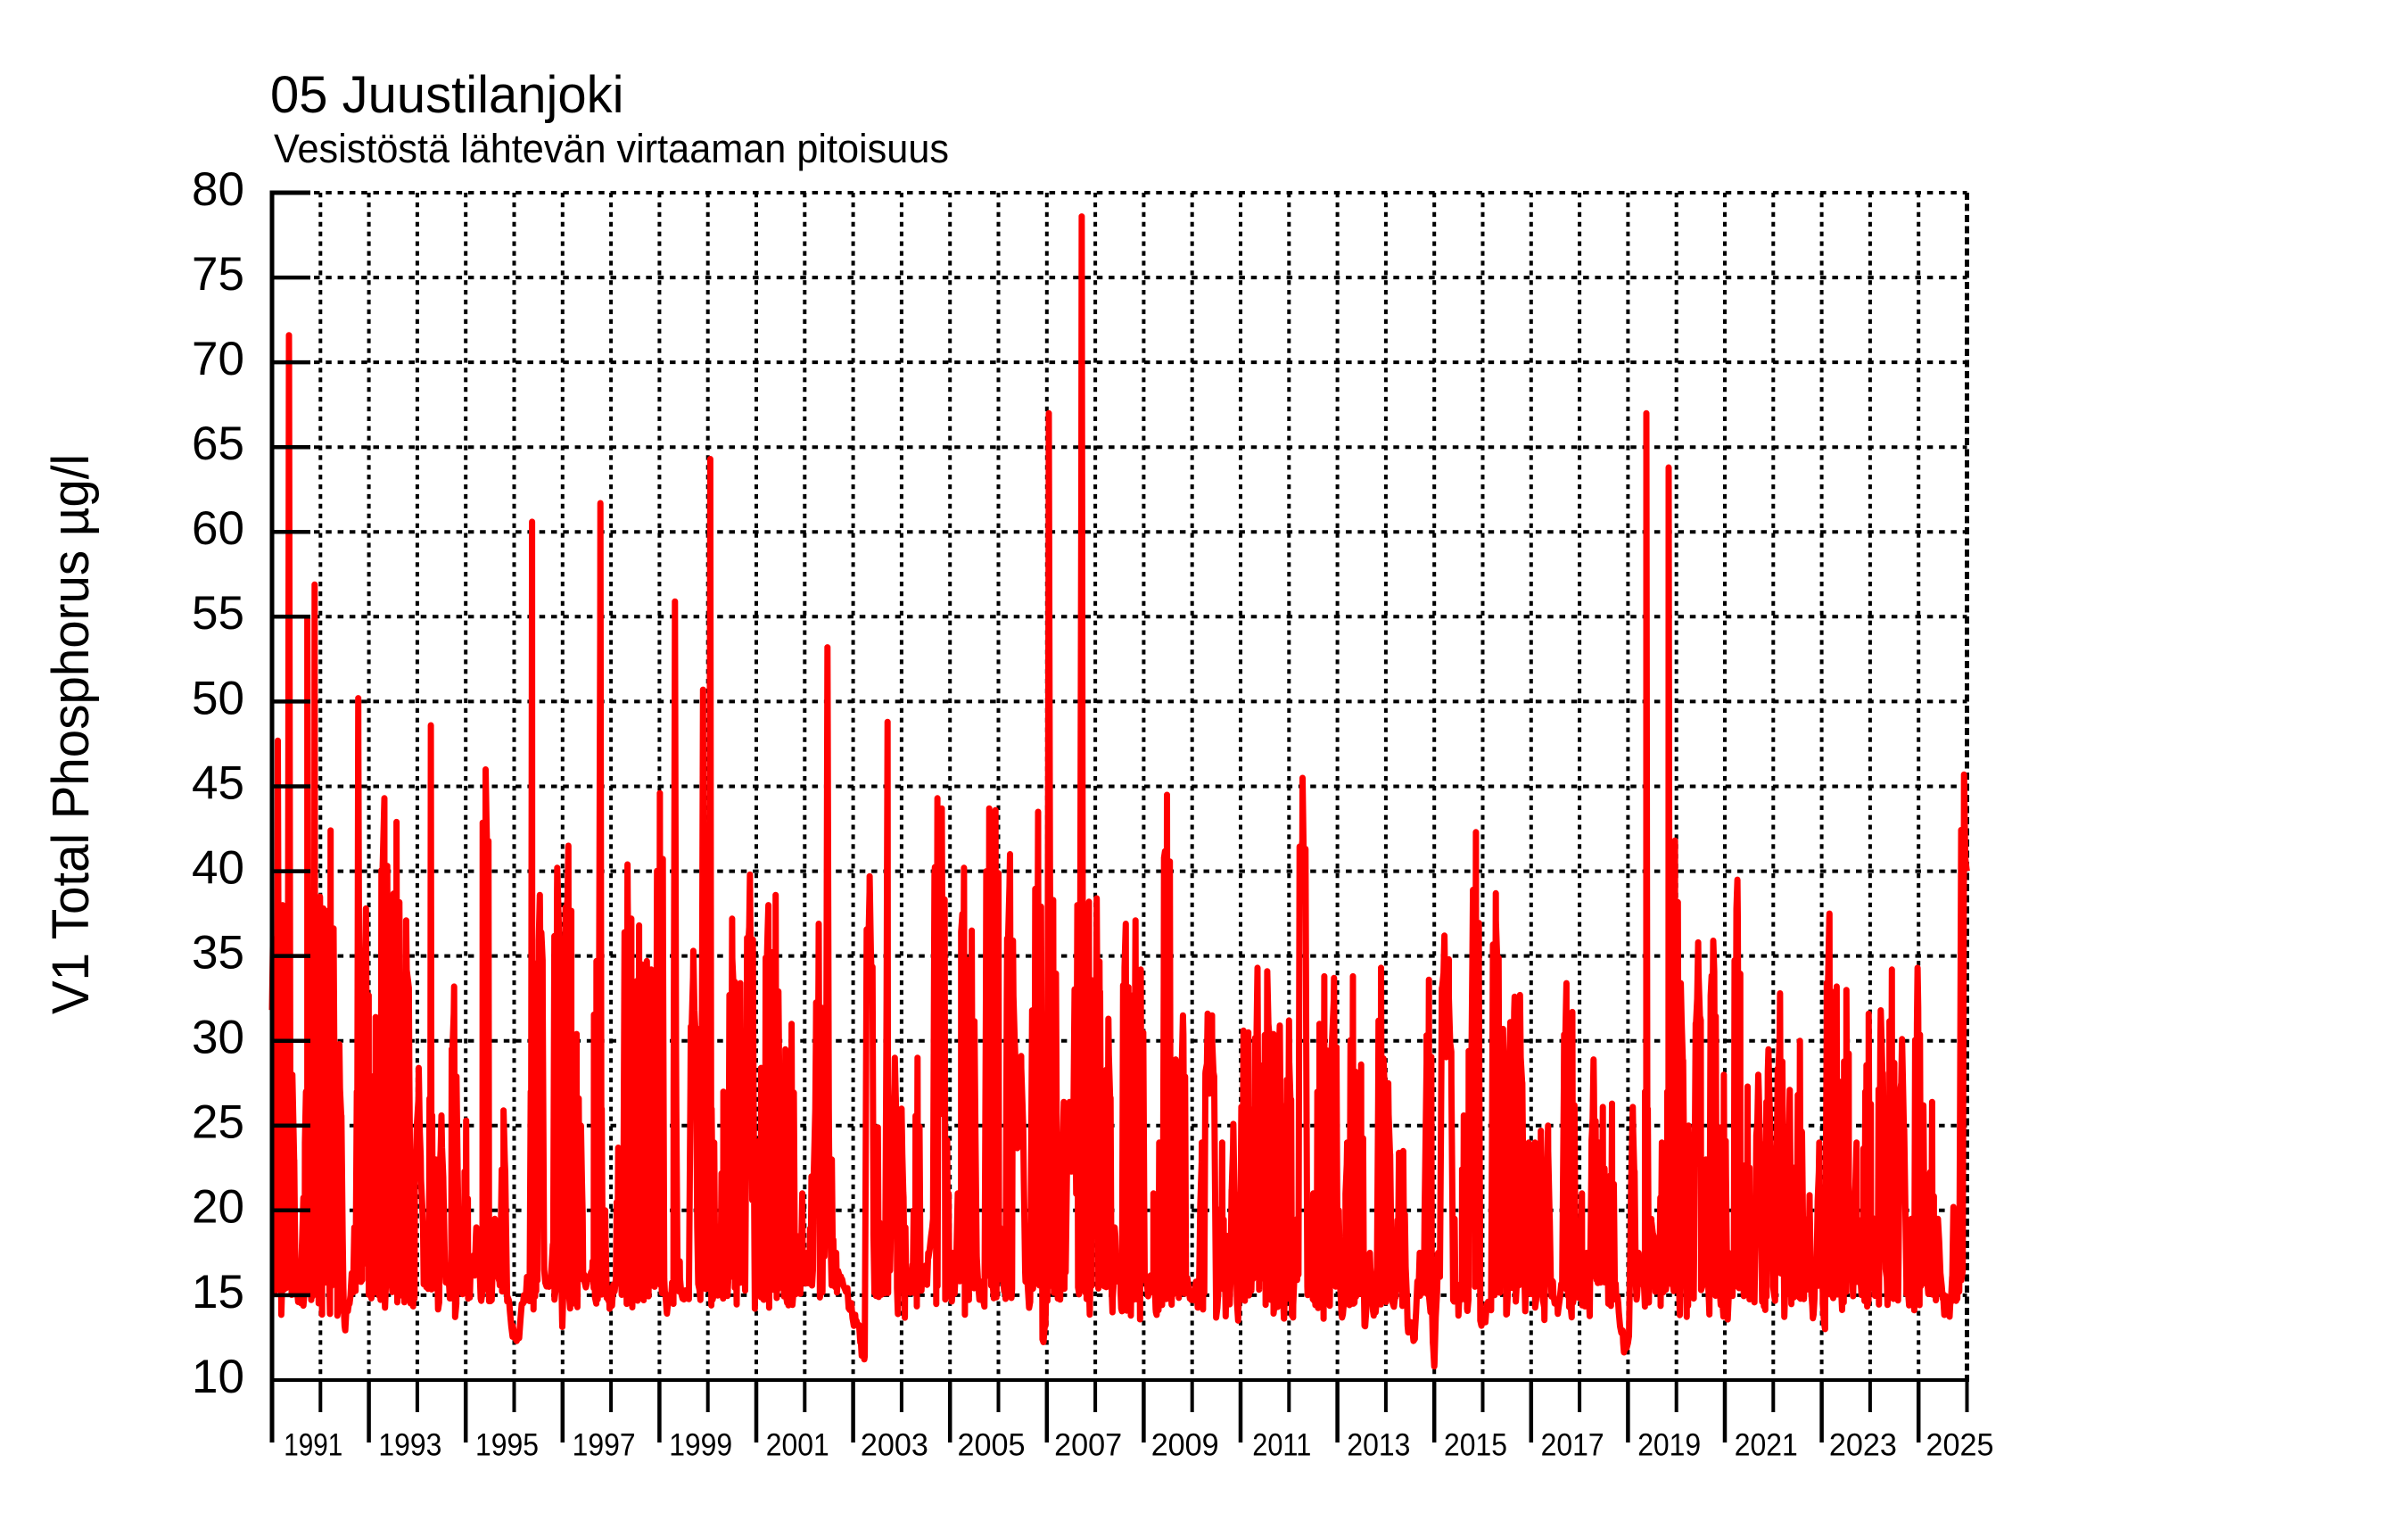 This screenshot has width=2408, height=1521. I want to click on svg-text: V1 Total Phosphorus µg/l, so click(71, 734).